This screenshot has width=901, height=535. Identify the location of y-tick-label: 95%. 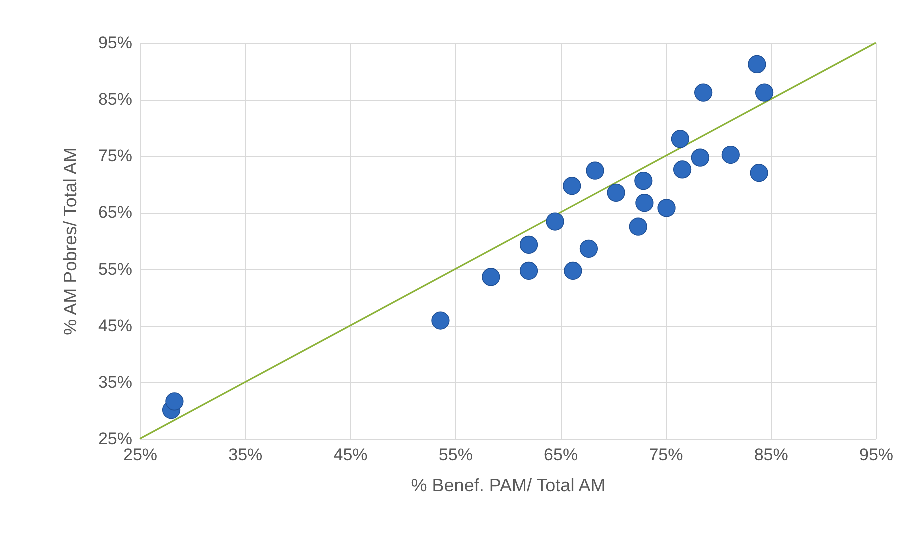
(115, 43).